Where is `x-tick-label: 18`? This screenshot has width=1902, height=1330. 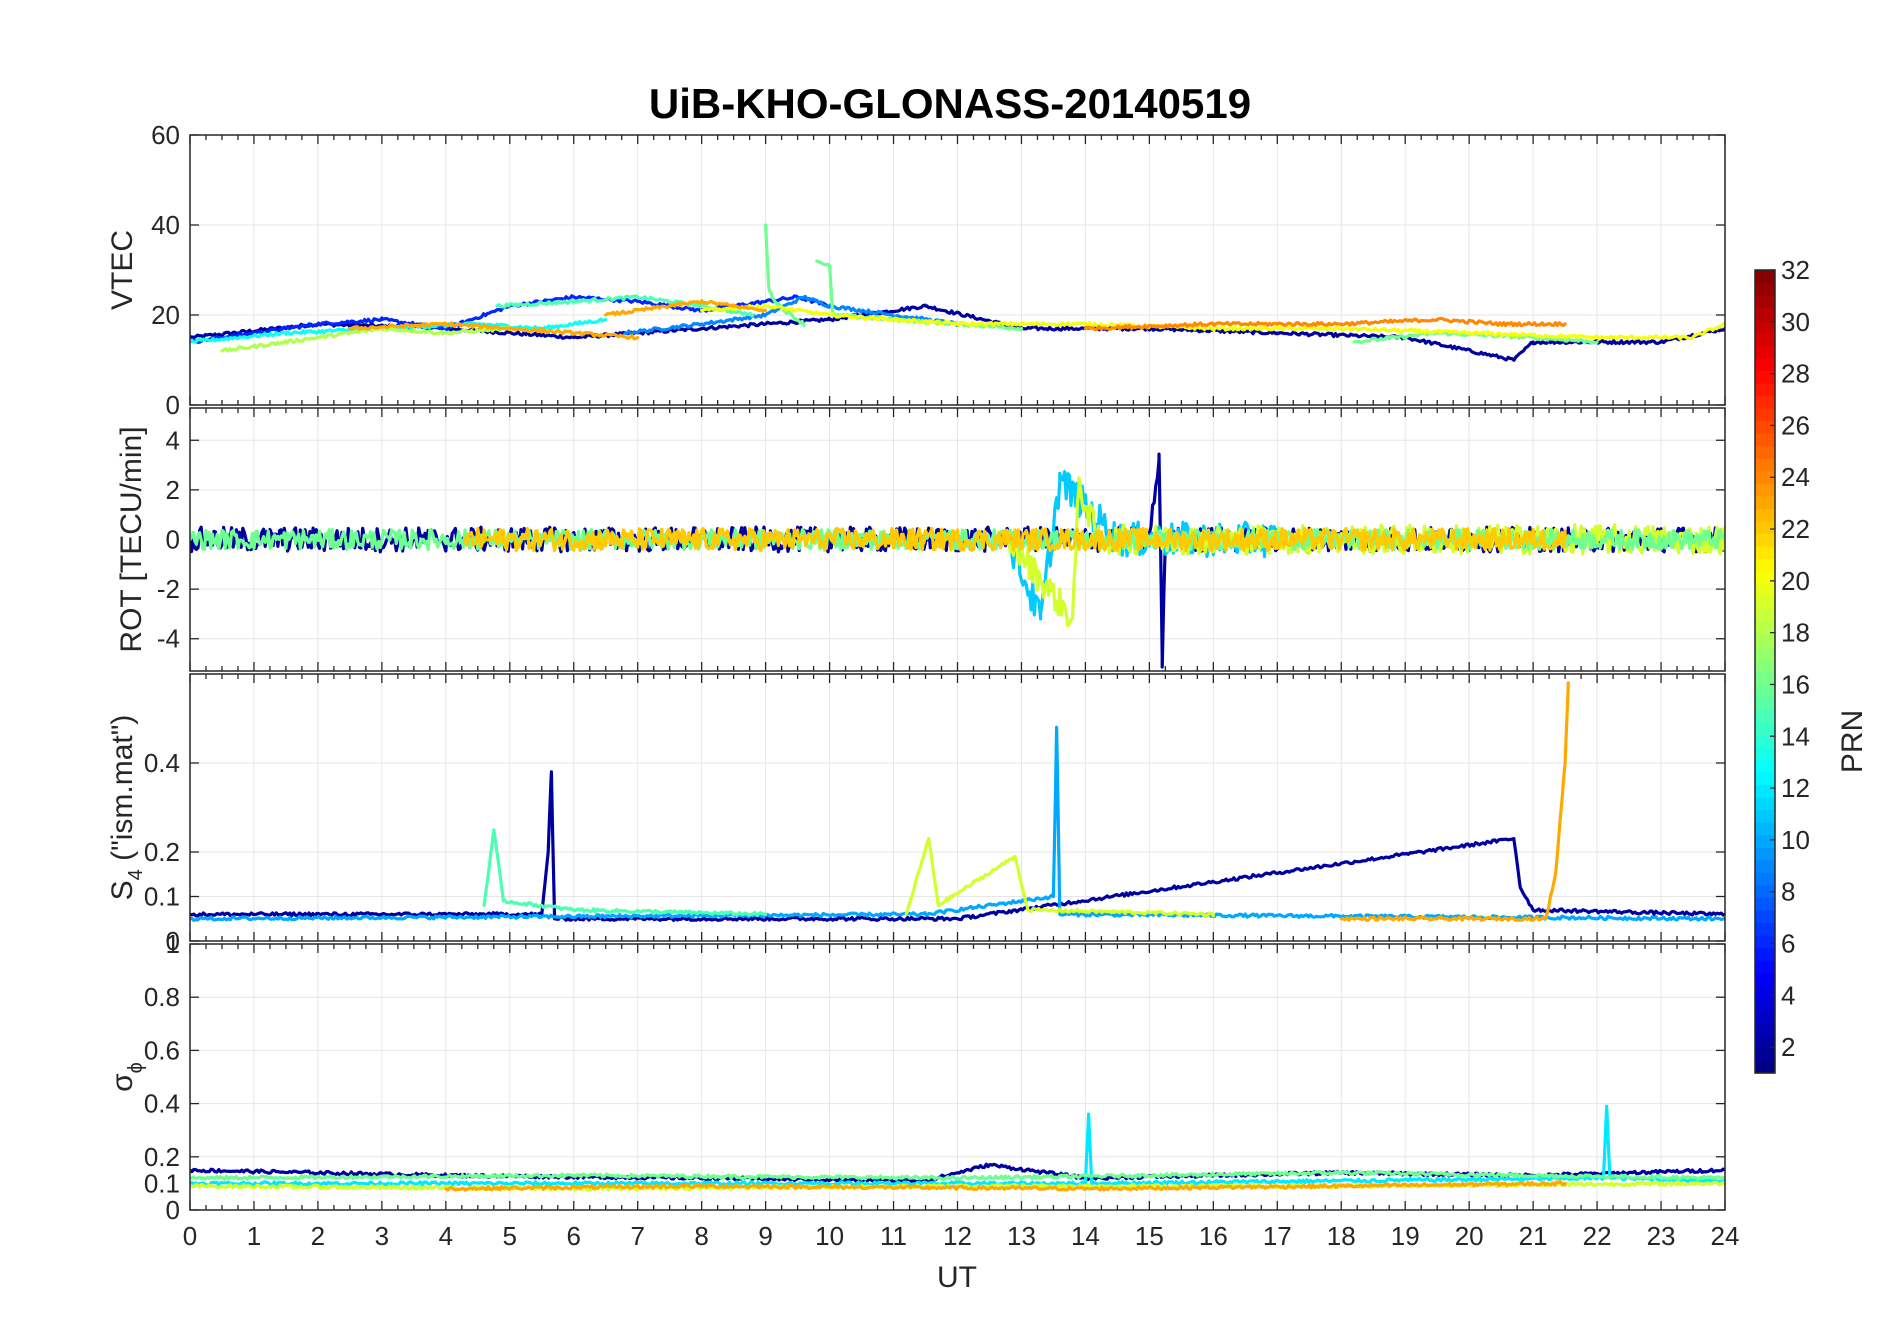
x-tick-label: 18 is located at coordinates (1341, 1236).